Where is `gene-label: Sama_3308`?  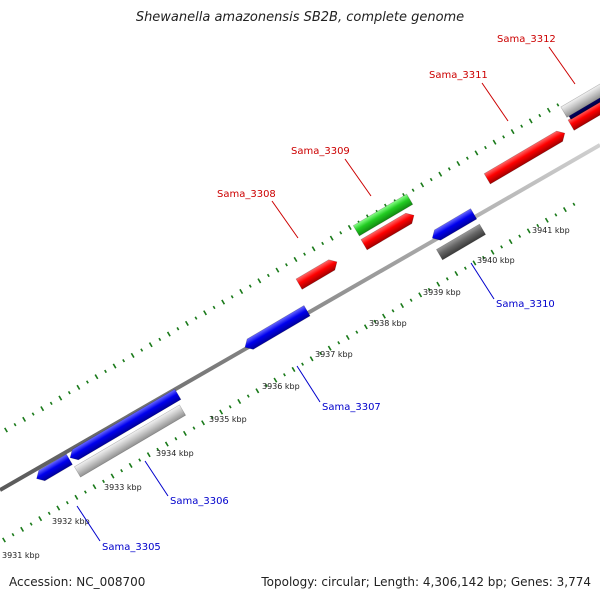 gene-label: Sama_3308 is located at coordinates (246, 194).